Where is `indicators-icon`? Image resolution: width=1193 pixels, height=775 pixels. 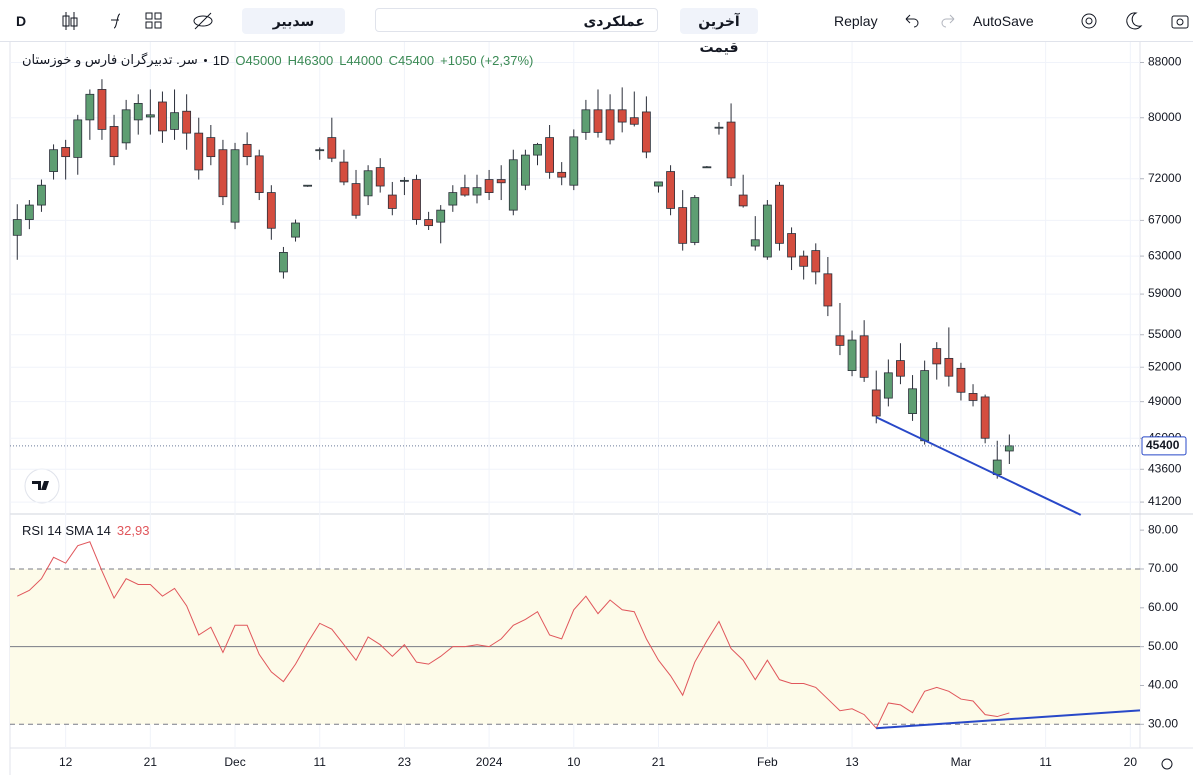
indicators-icon is located at coordinates (116, 21).